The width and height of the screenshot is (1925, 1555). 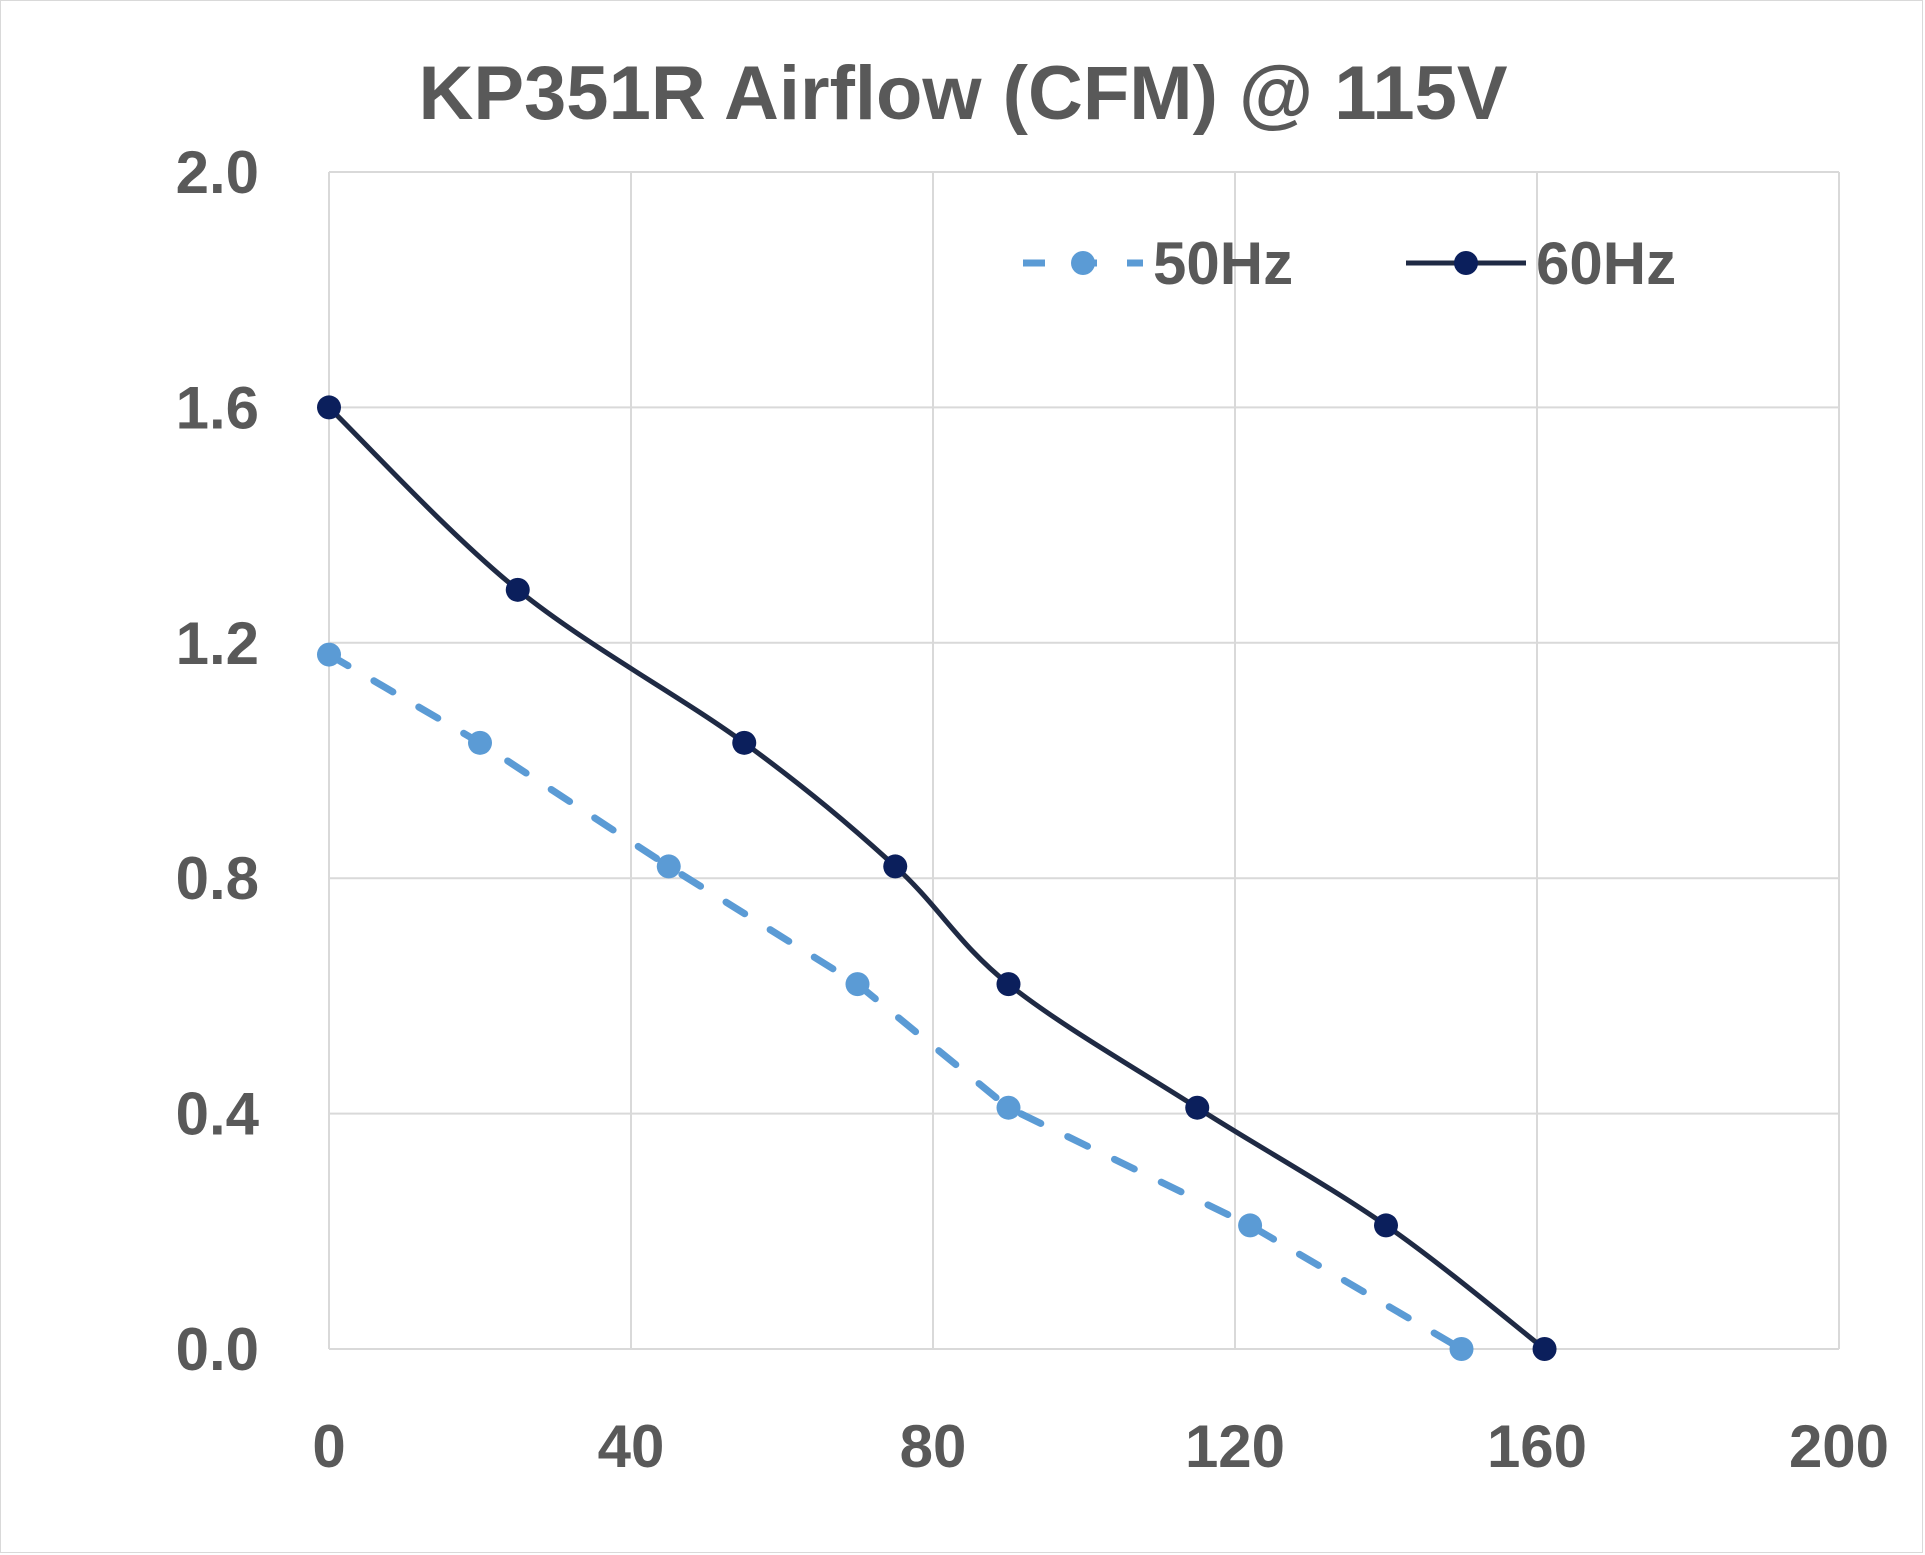 I want to click on x-tick-label: 0, so click(x=328, y=1446).